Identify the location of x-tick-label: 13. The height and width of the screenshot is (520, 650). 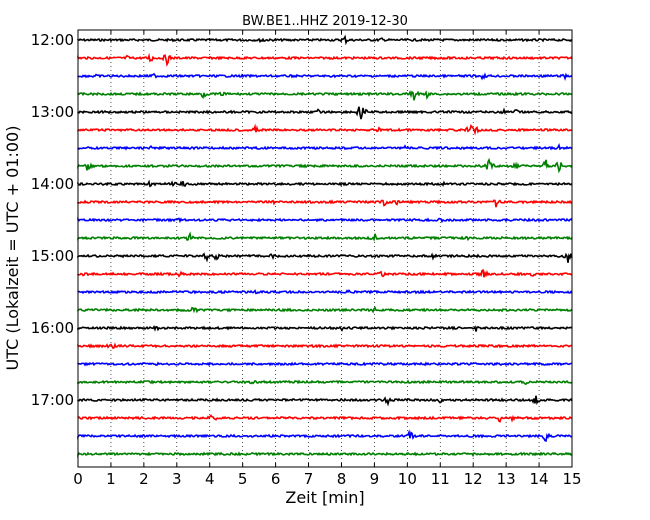
(506, 479).